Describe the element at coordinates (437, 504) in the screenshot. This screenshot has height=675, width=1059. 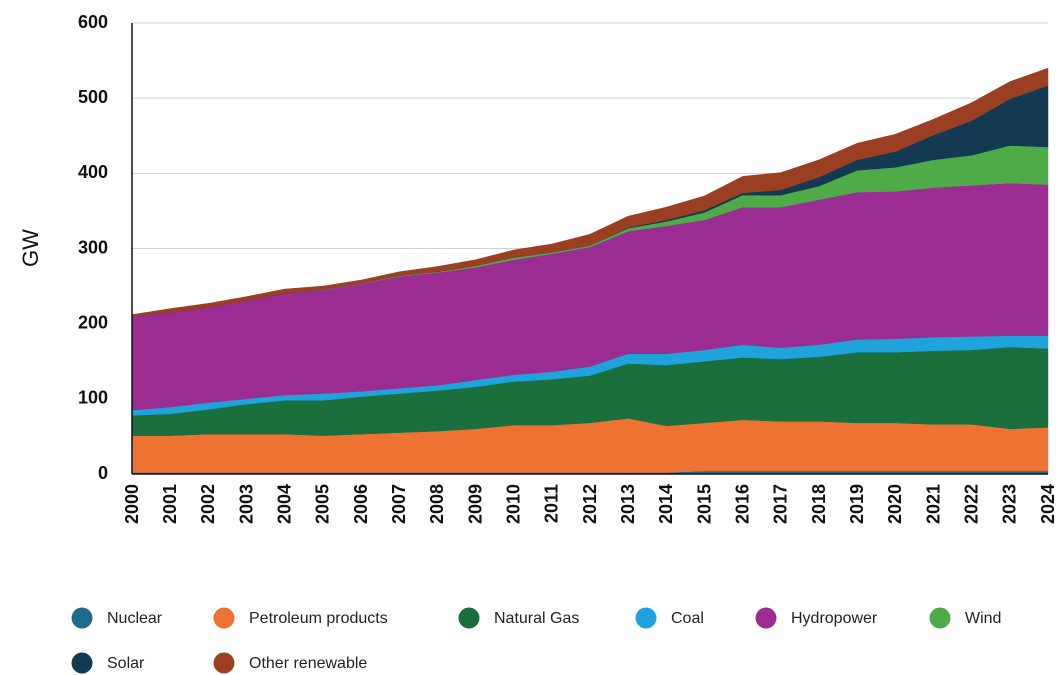
I see `x-tick-label: 2008` at that location.